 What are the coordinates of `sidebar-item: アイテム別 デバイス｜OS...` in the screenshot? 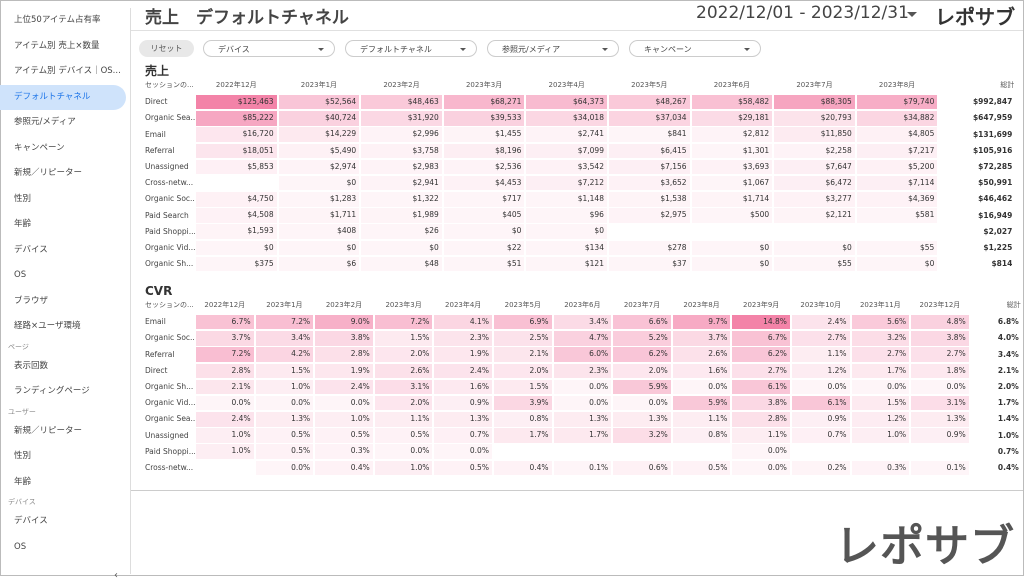 It's located at (67, 71).